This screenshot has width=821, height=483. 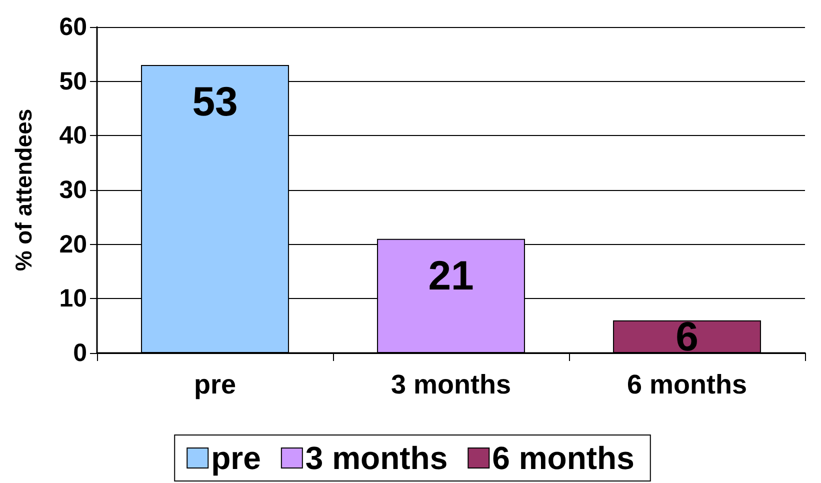 I want to click on legend-label: 3 months, so click(x=376, y=458).